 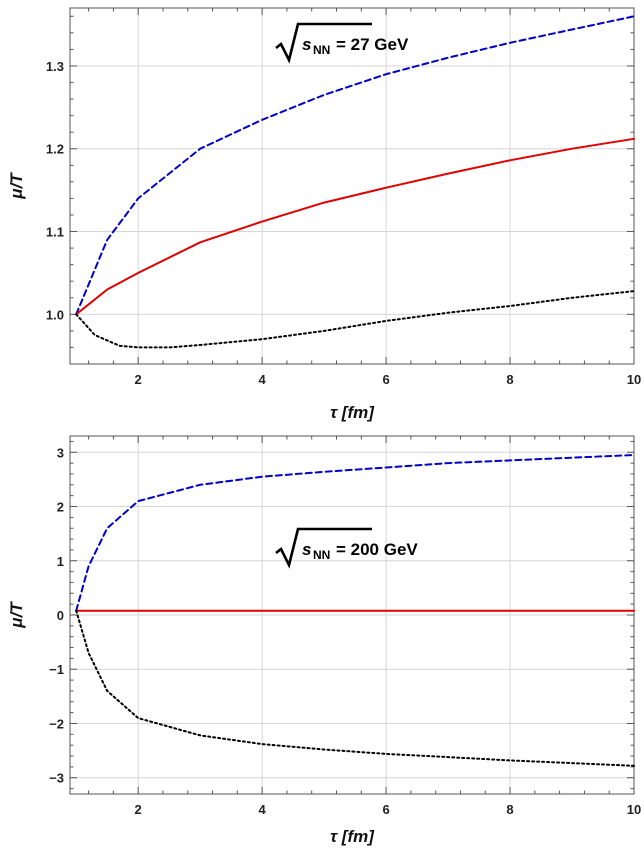 I want to click on y-tick-label-3: 0, so click(x=60, y=615).